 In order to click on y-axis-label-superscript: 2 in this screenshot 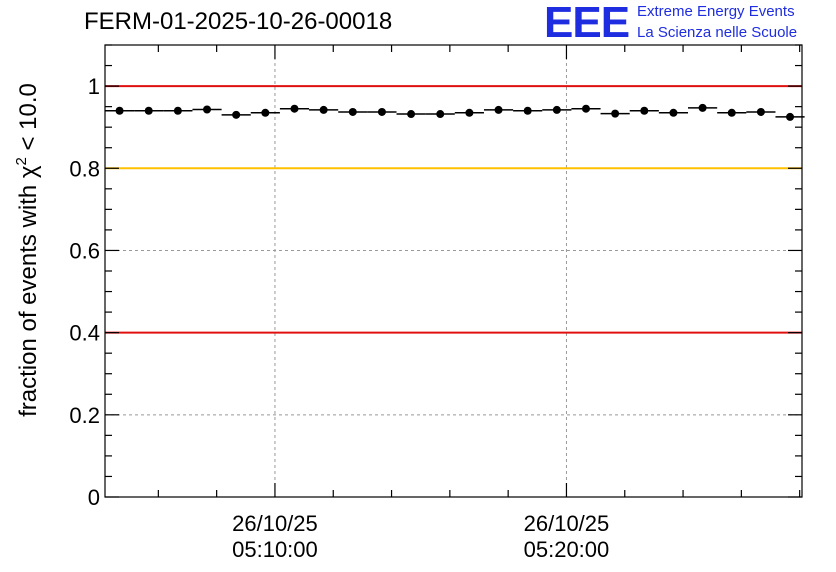, I will do `click(21, 161)`.